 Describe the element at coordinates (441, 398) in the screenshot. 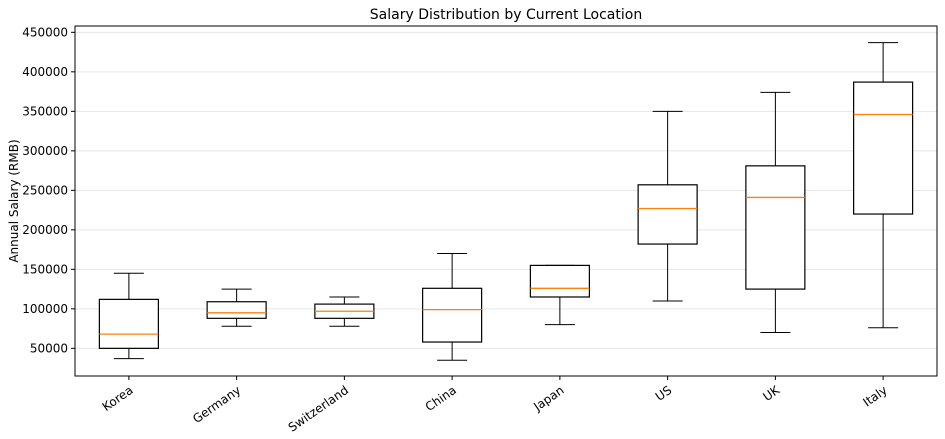

I see `x-tick-label: China` at that location.